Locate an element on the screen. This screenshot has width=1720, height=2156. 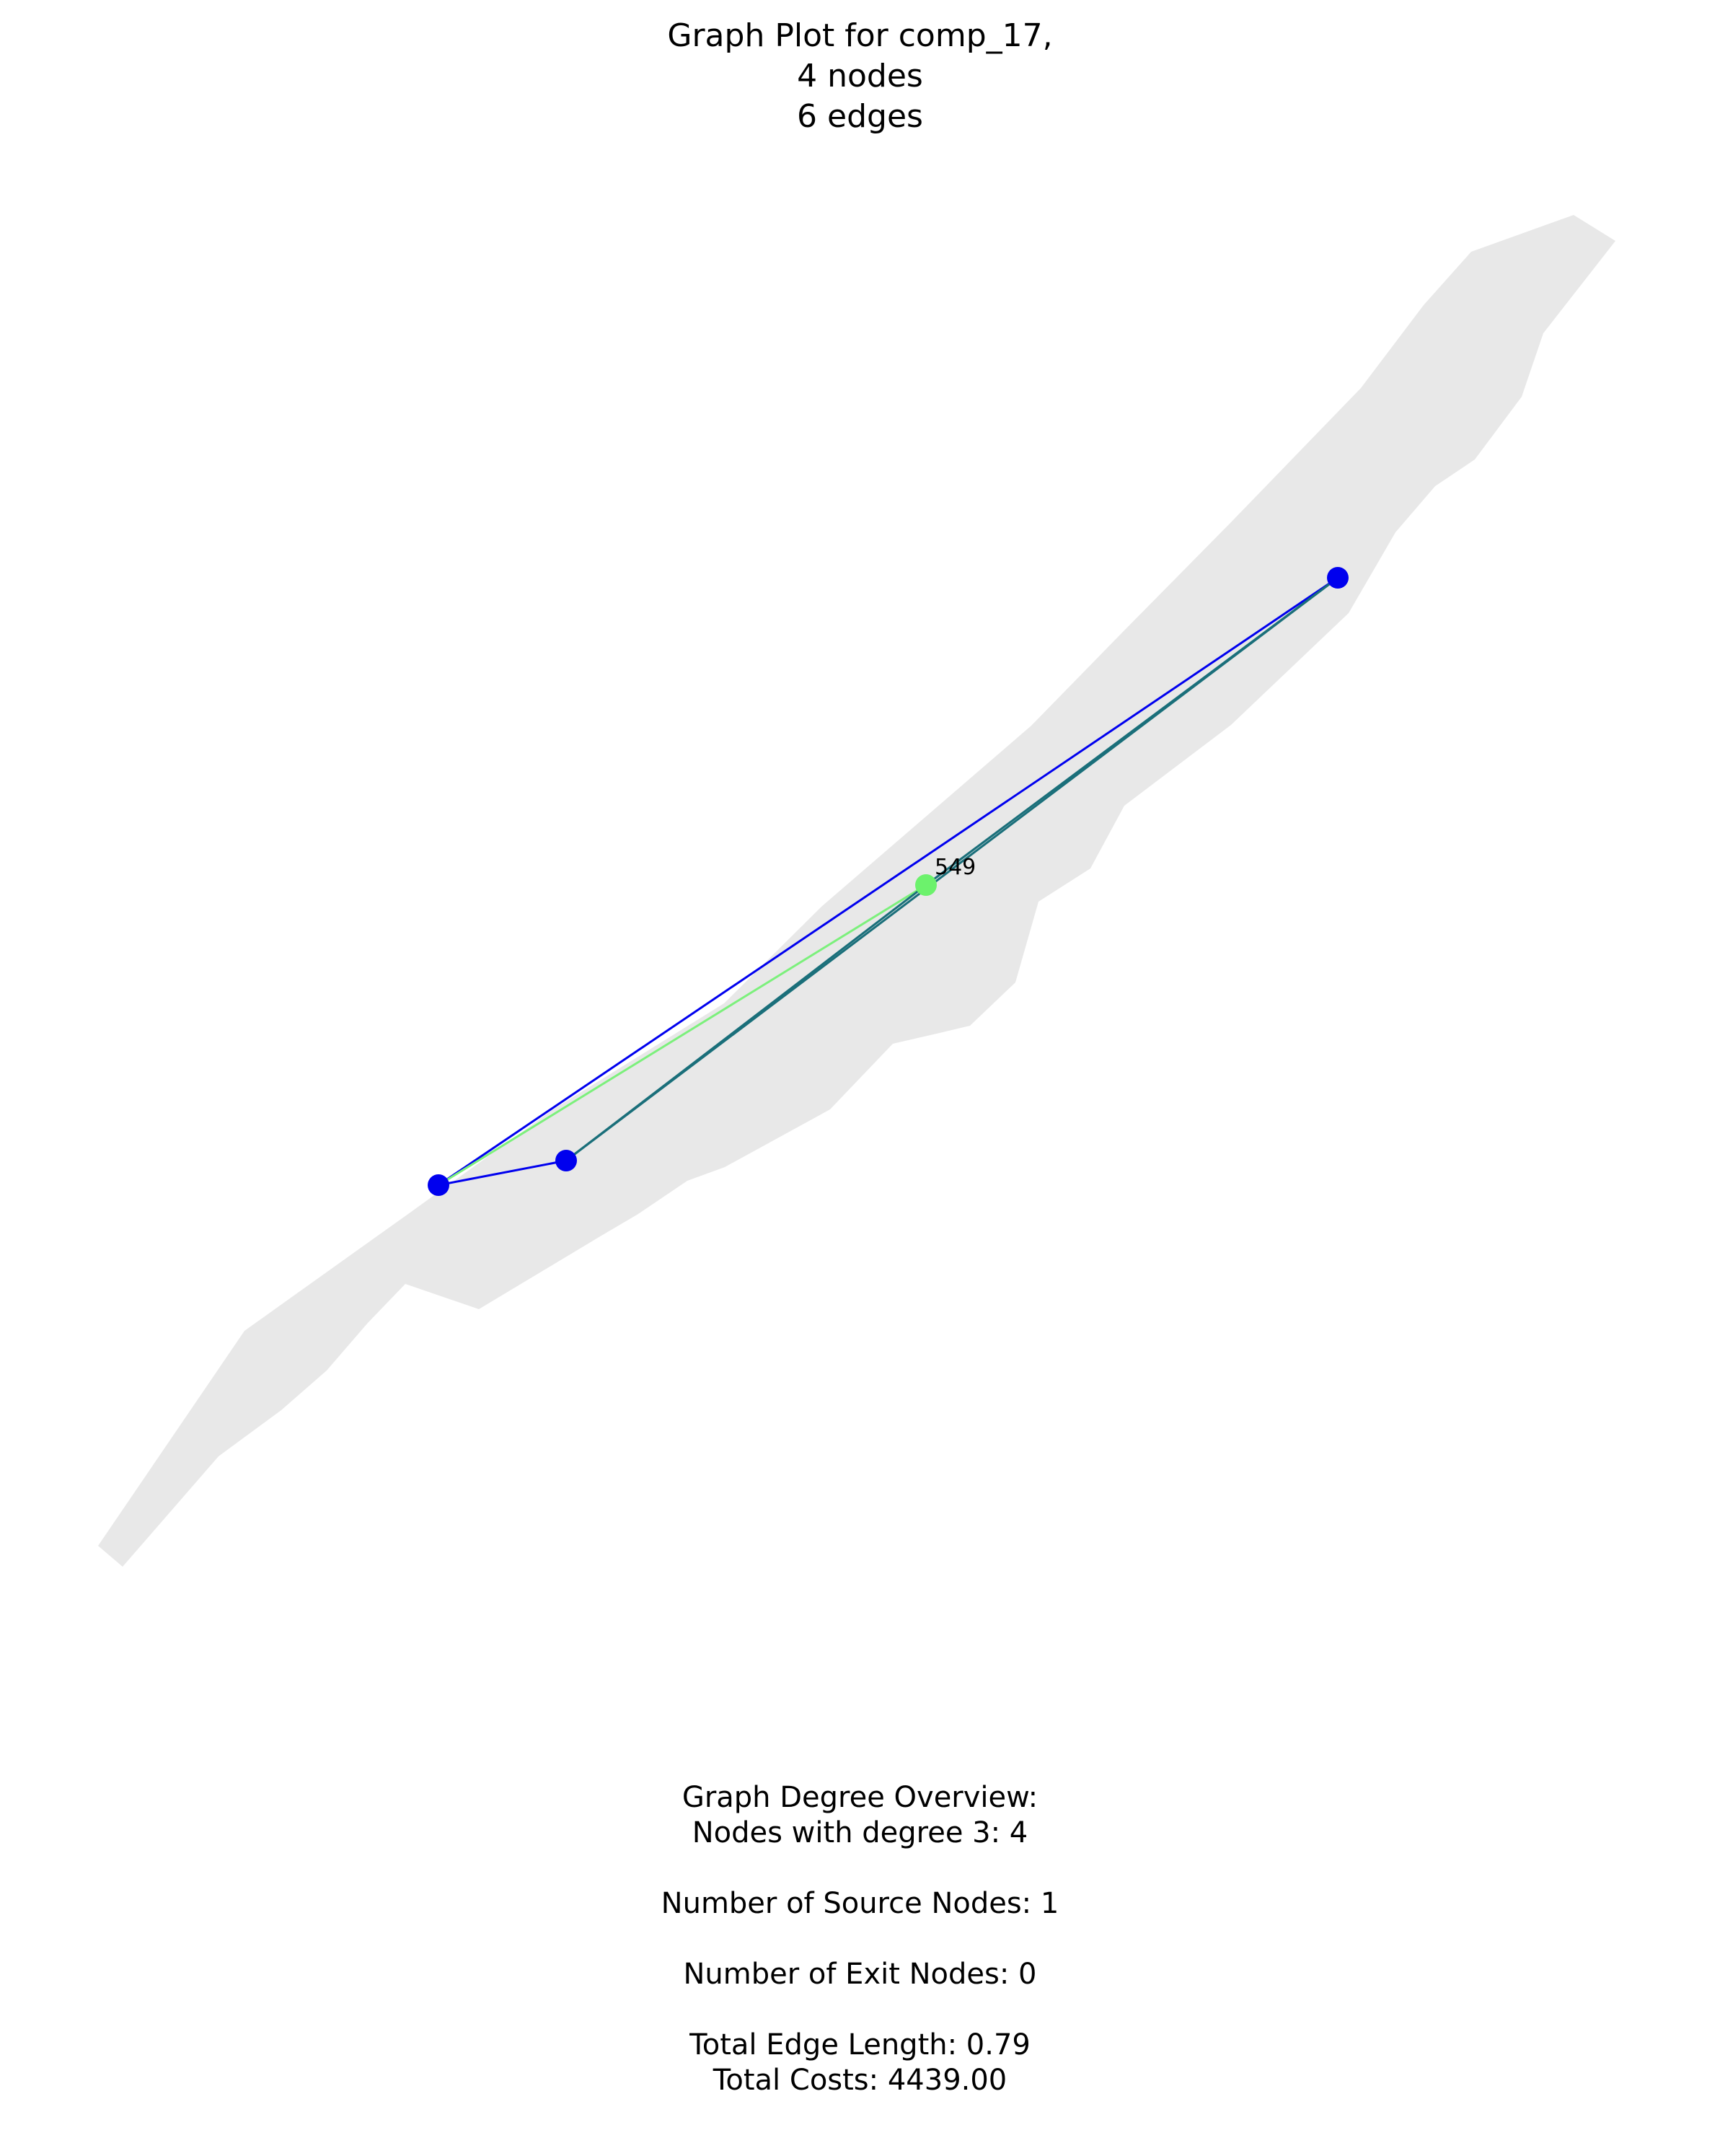
edge-a-c is located at coordinates (888, 882).